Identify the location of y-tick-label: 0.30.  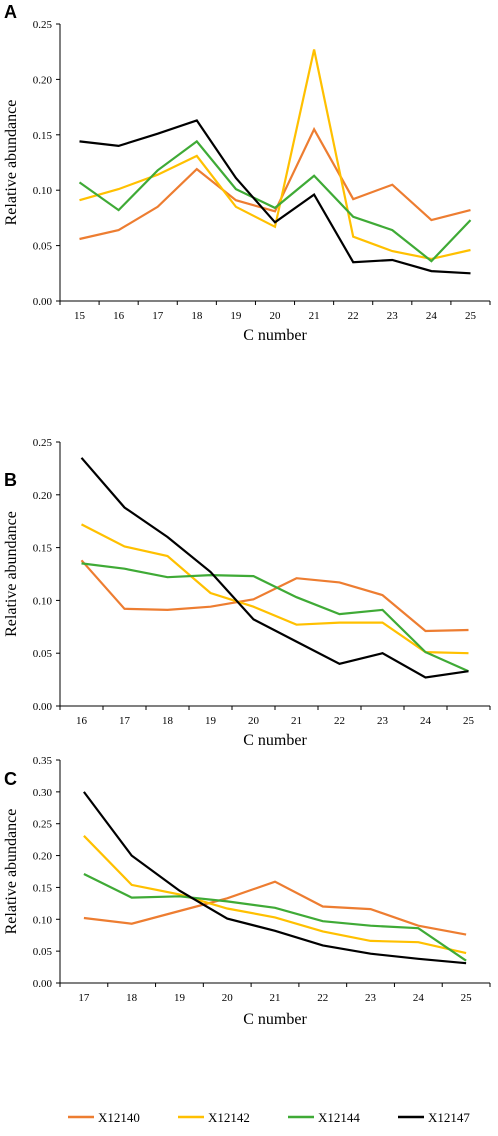
(43, 793).